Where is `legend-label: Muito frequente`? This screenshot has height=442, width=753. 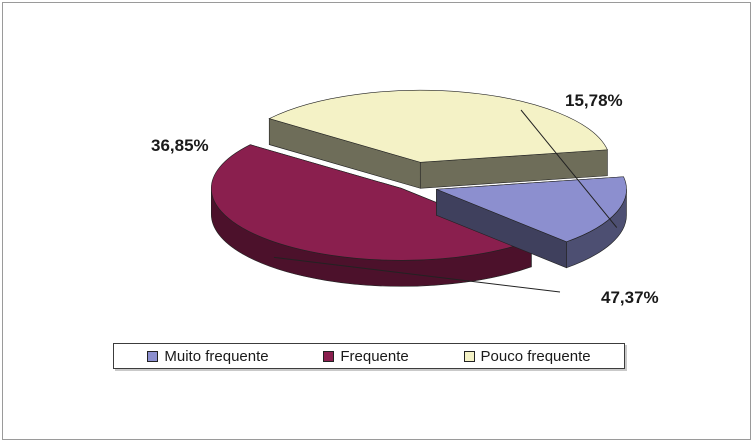 legend-label: Muito frequente is located at coordinates (216, 356).